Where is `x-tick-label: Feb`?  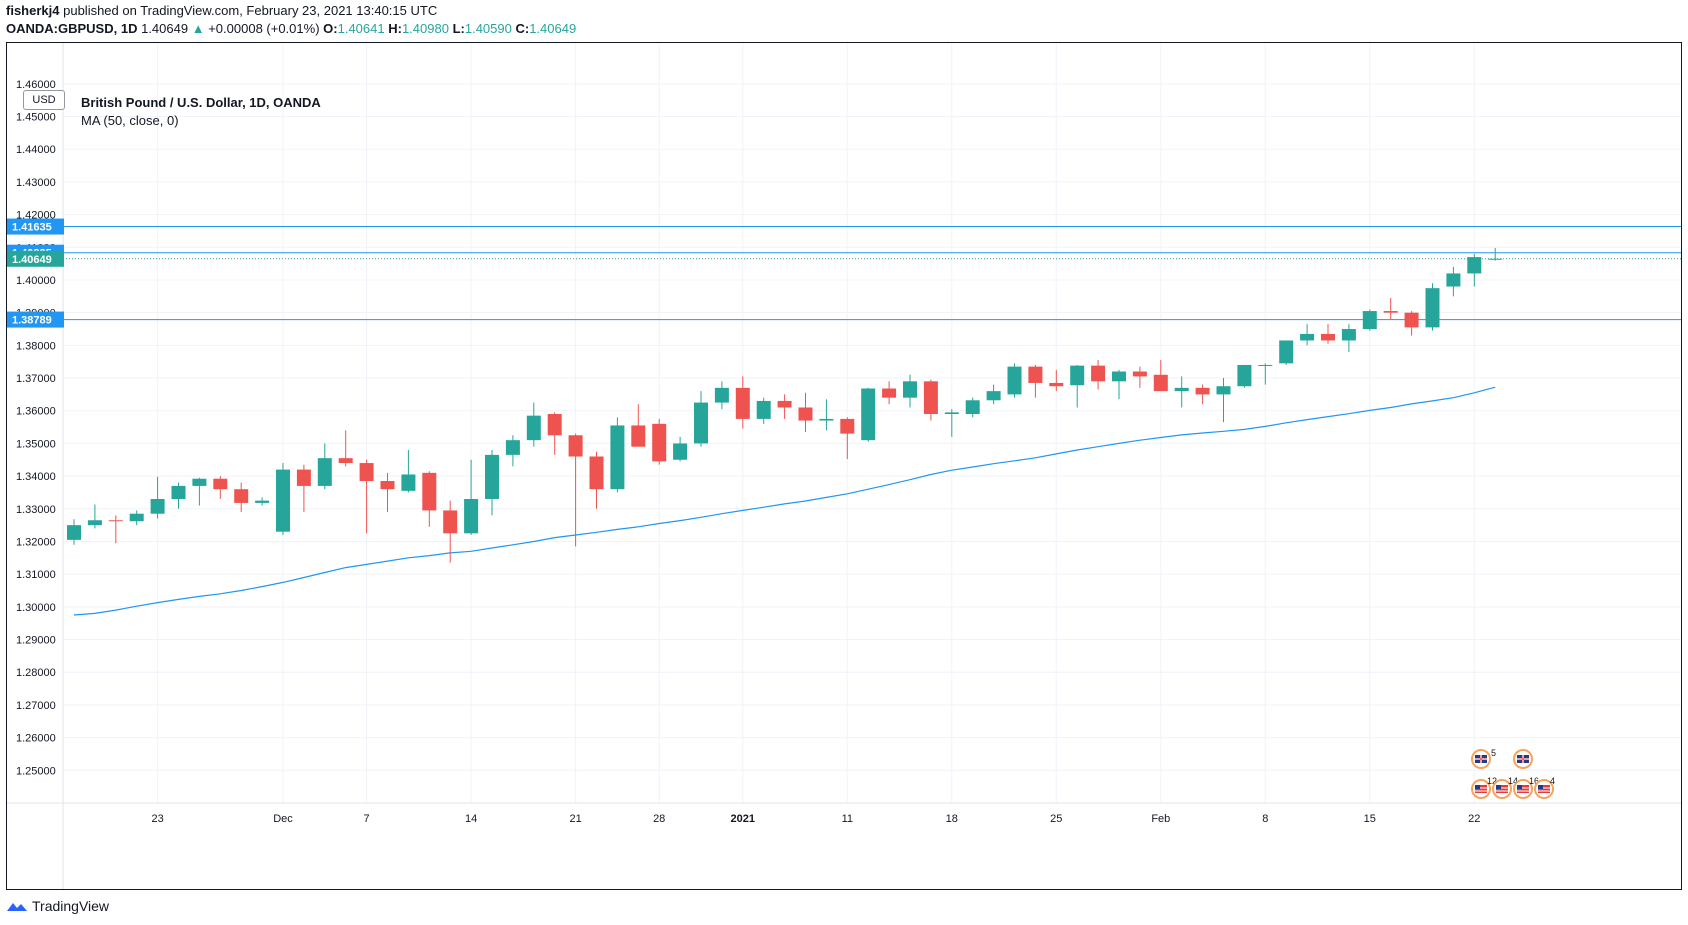
x-tick-label: Feb is located at coordinates (1160, 819).